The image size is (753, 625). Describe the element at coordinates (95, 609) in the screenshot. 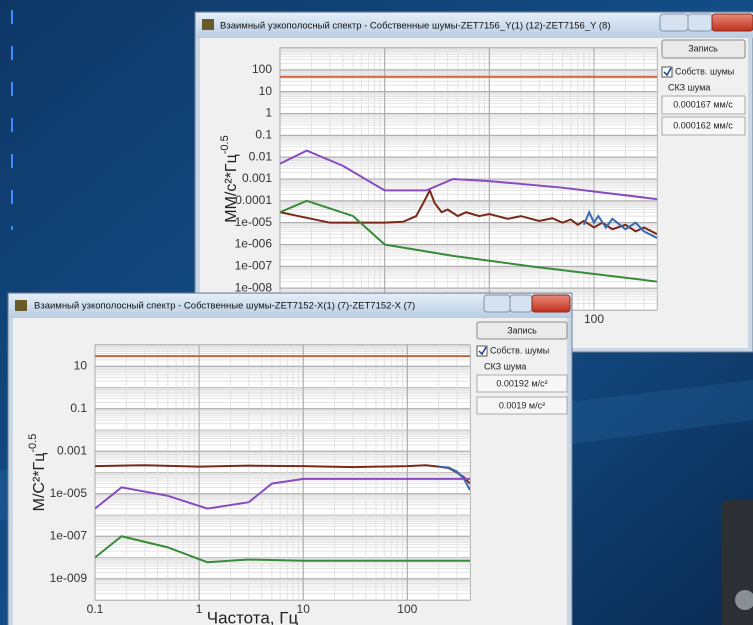

I see `x-tick-label: 0.1` at that location.